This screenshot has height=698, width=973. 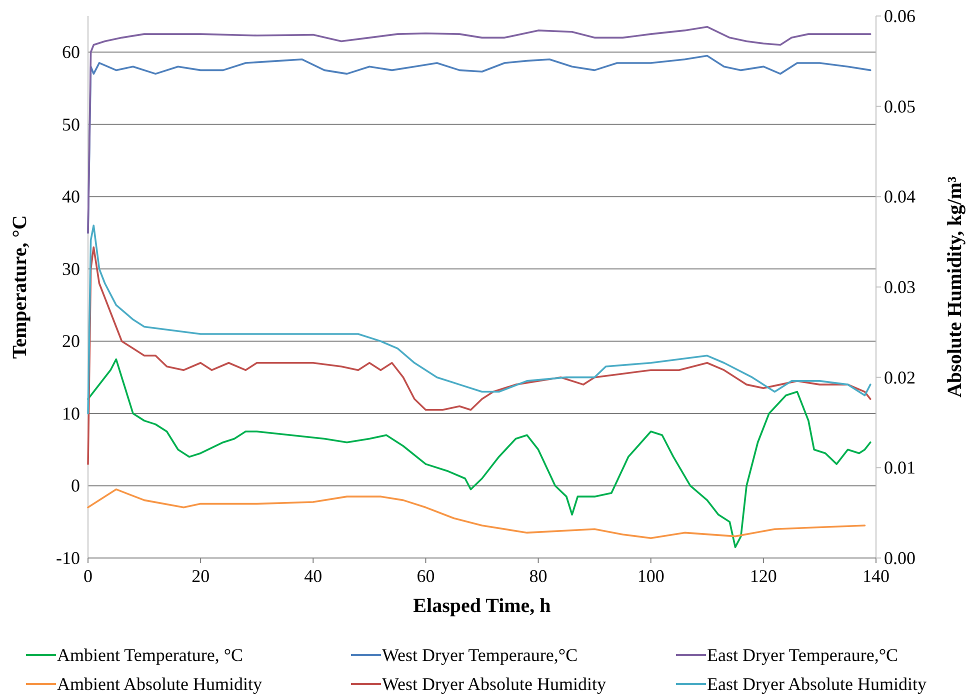 I want to click on y-tick-label: 60, so click(x=71, y=52).